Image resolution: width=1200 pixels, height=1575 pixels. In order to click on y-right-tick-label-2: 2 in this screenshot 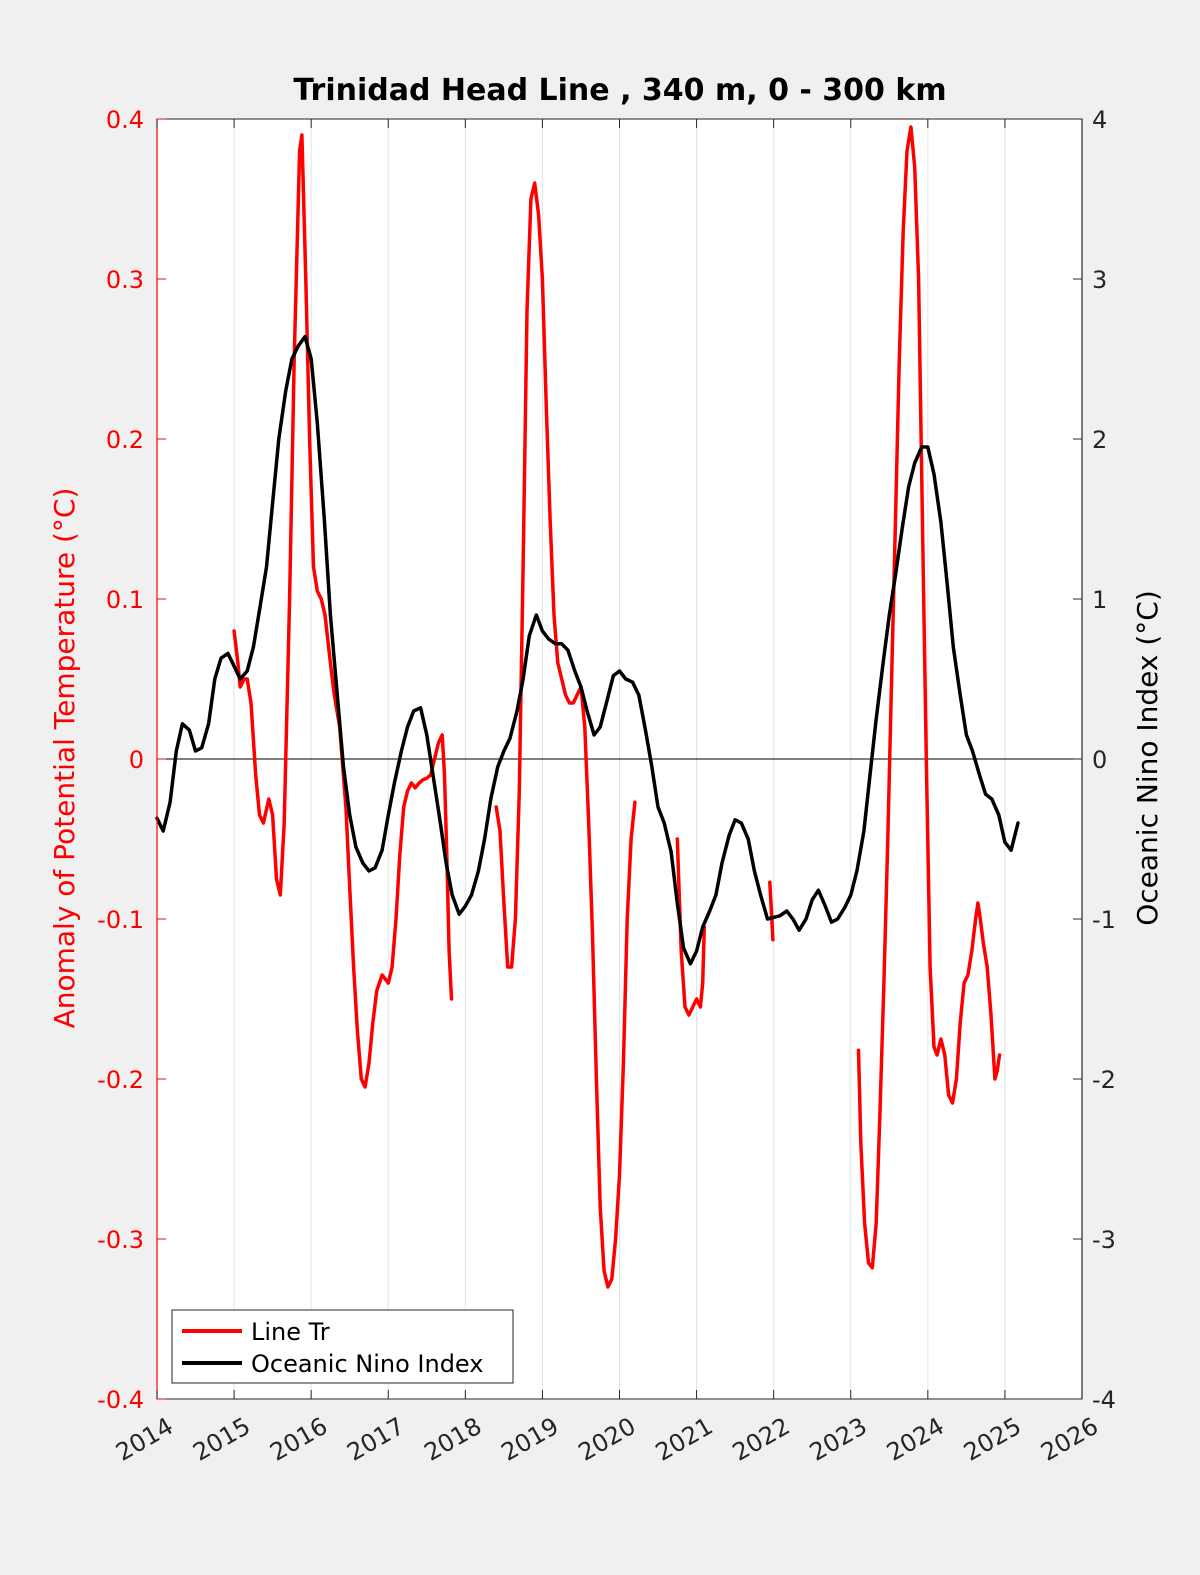, I will do `click(1099, 440)`.